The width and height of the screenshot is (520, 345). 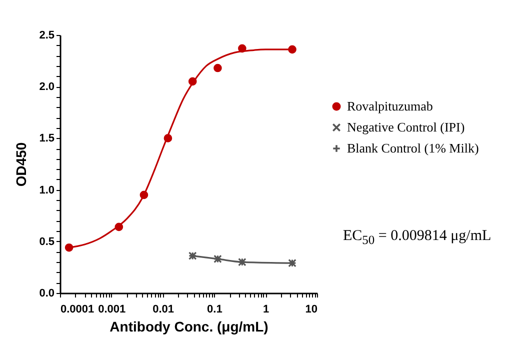 What do you see at coordinates (266, 310) in the screenshot?
I see `x-tick-label: 1` at bounding box center [266, 310].